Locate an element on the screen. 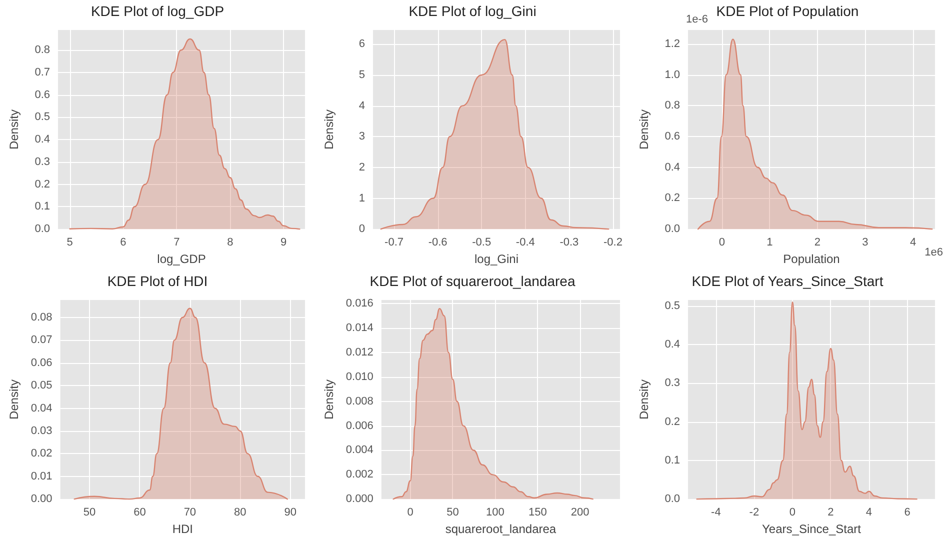 The image size is (946, 540). chart-title: KDE Plot of log_GDP is located at coordinates (157, 11).